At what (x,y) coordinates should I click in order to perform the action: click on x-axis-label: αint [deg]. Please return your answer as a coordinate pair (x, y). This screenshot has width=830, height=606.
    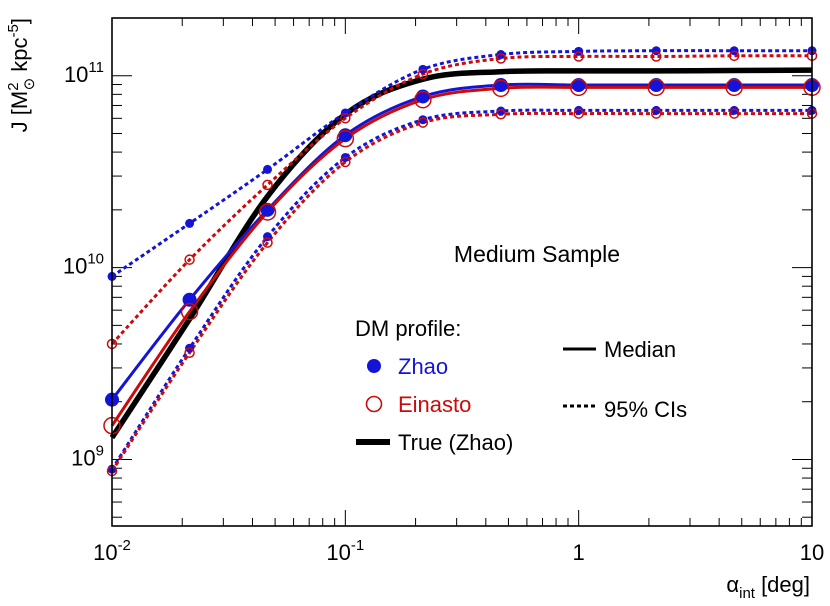
    Looking at the image, I should click on (768, 587).